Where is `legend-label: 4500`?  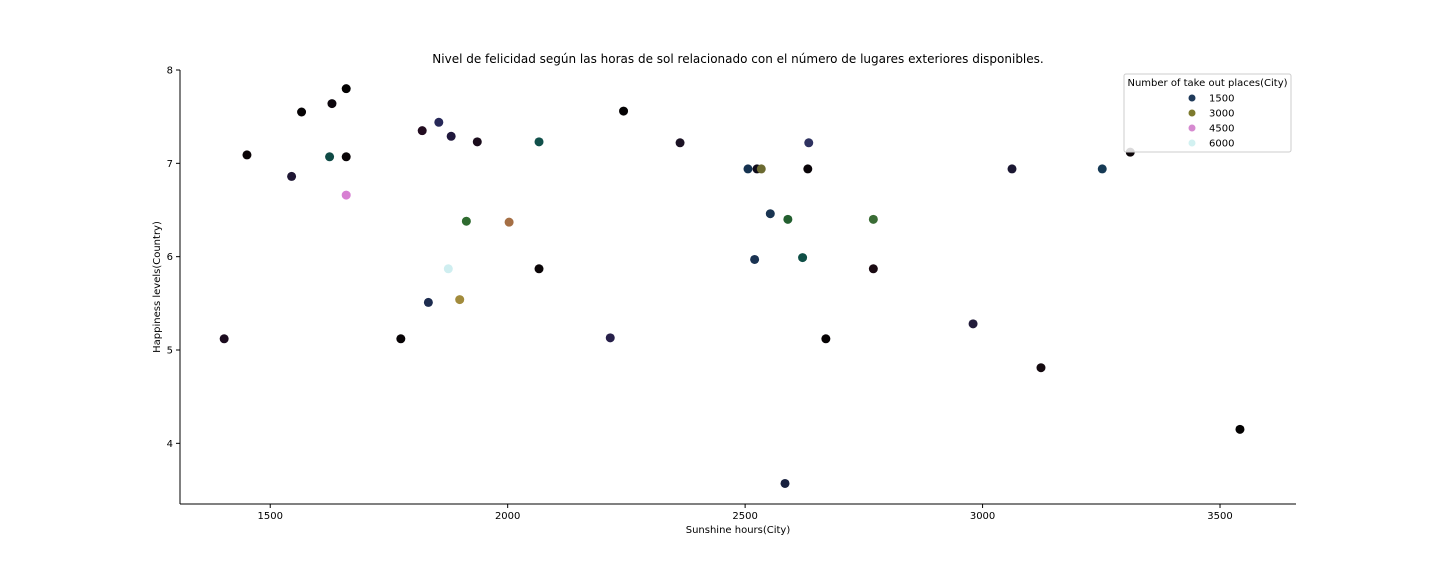
legend-label: 4500 is located at coordinates (1221, 129).